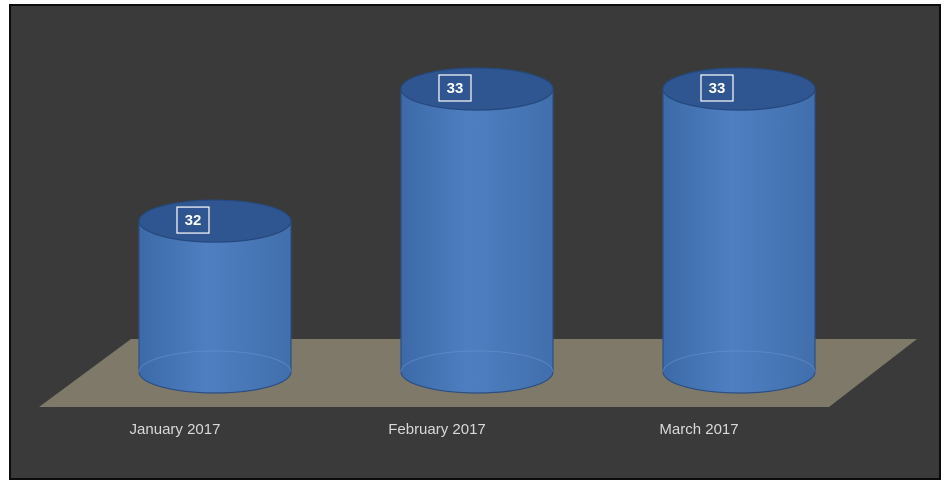 The height and width of the screenshot is (485, 951). Describe the element at coordinates (437, 429) in the screenshot. I see `category-label: February 2017` at that location.